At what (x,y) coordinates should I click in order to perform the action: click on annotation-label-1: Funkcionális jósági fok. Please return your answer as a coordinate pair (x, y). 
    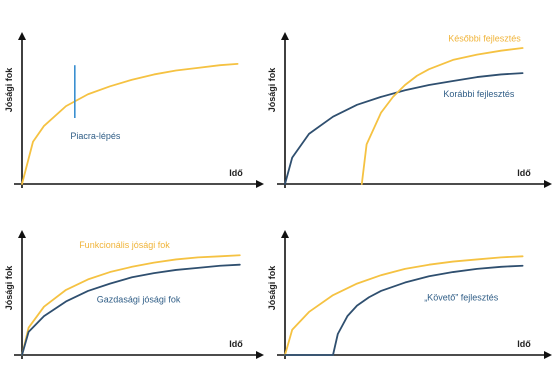
    Looking at the image, I should click on (124, 245).